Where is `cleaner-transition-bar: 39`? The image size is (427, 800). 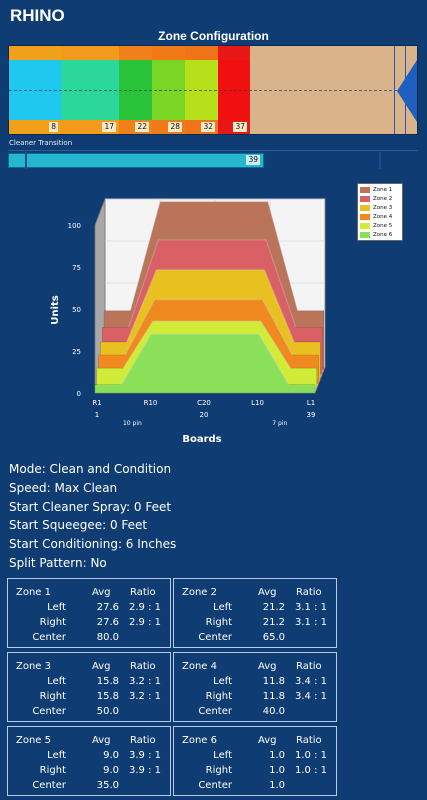
cleaner-transition-bar: 39 is located at coordinates (136, 160).